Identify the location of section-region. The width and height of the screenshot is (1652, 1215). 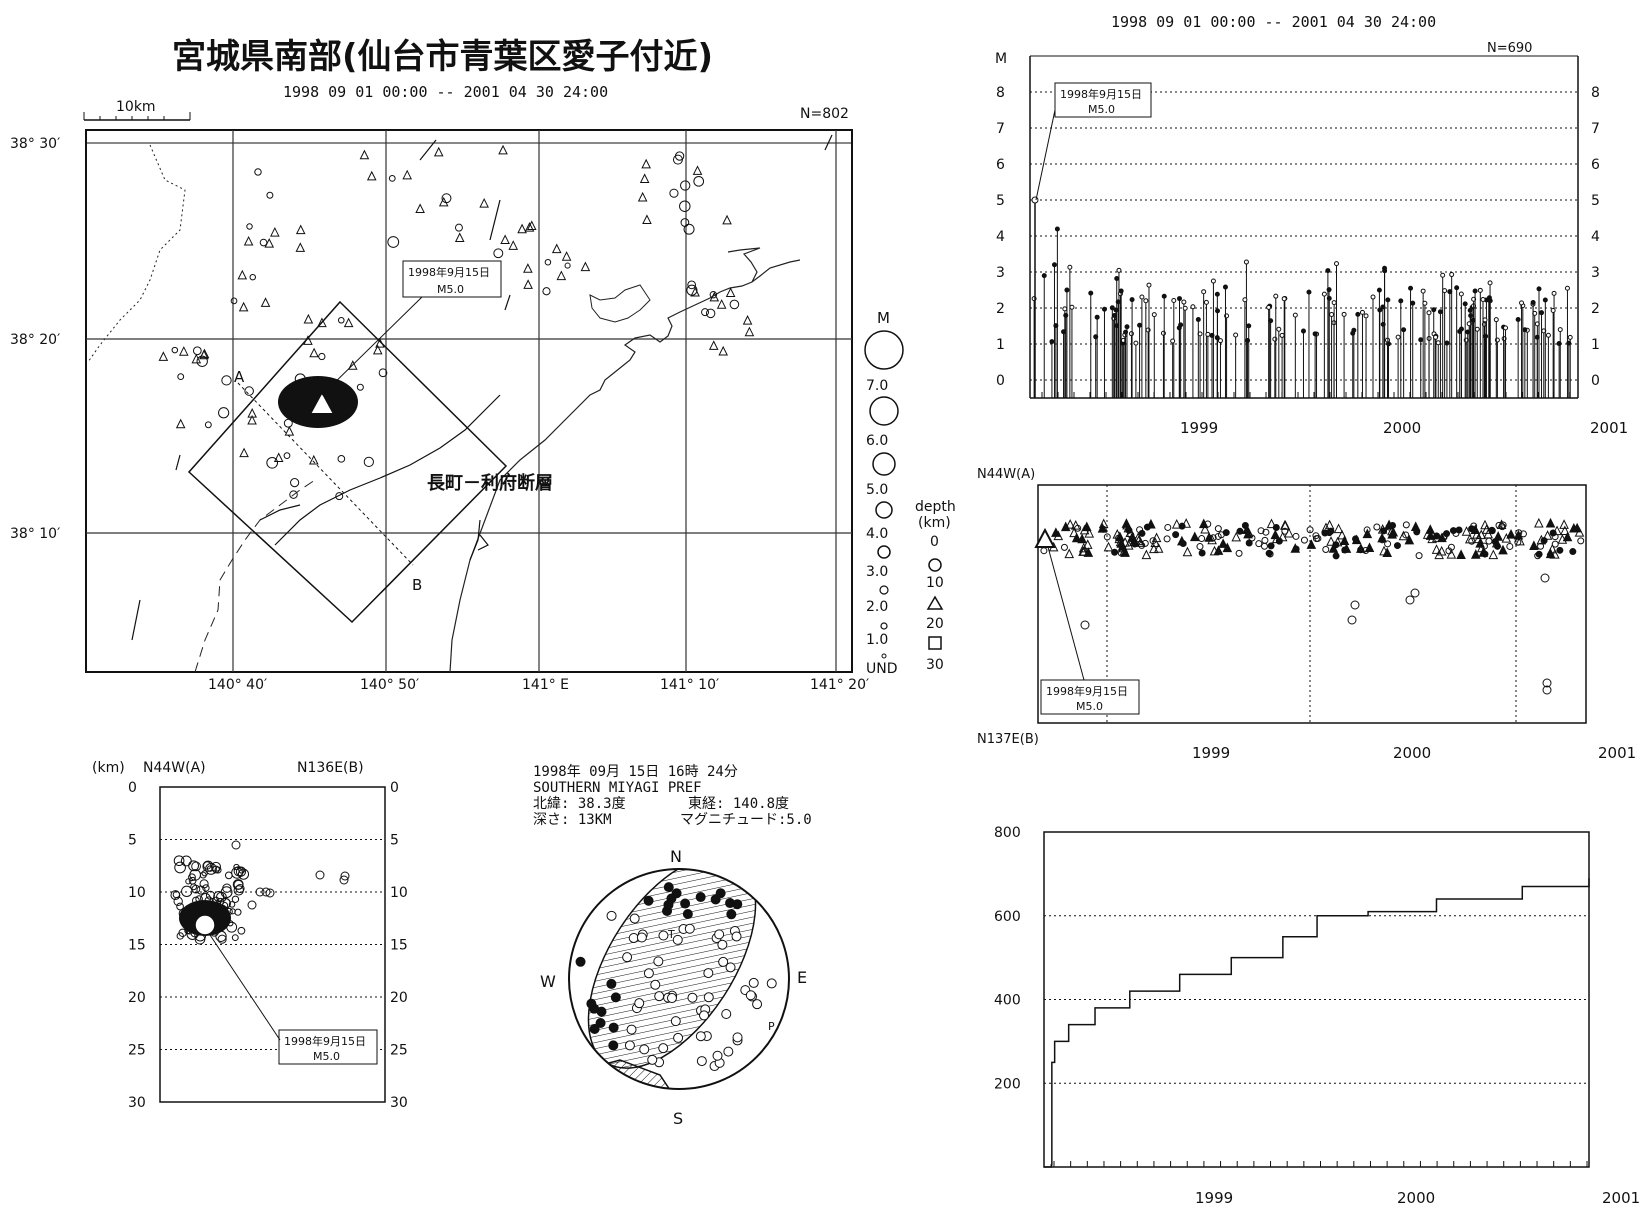
(347, 462).